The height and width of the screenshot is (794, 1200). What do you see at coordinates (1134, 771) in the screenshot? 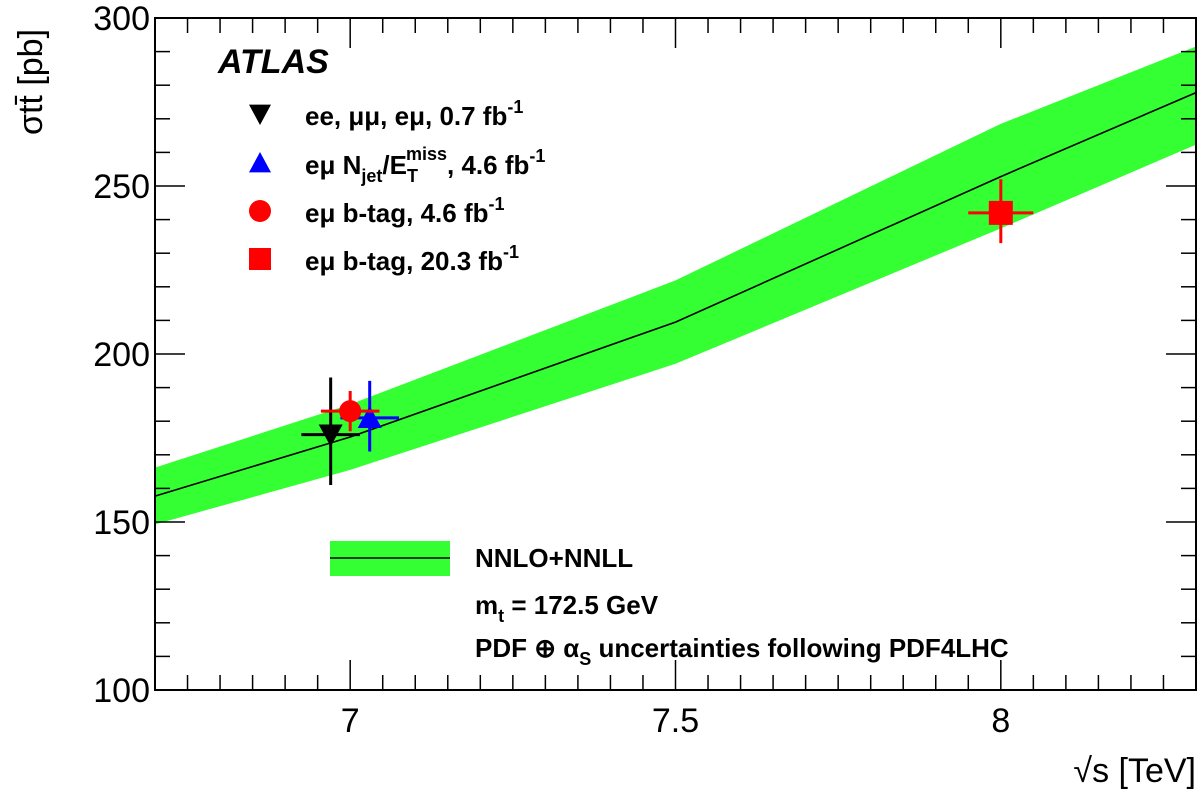
I see `x-axis-title: √s [TeV]` at bounding box center [1134, 771].